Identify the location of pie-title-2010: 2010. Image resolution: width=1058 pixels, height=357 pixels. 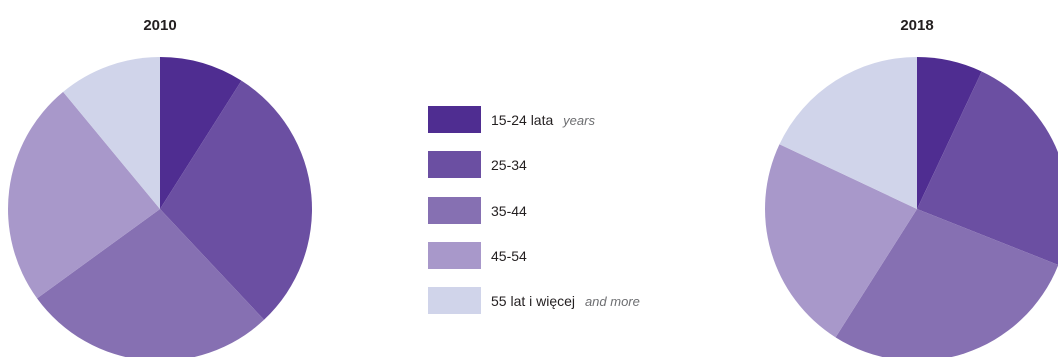
(159, 25).